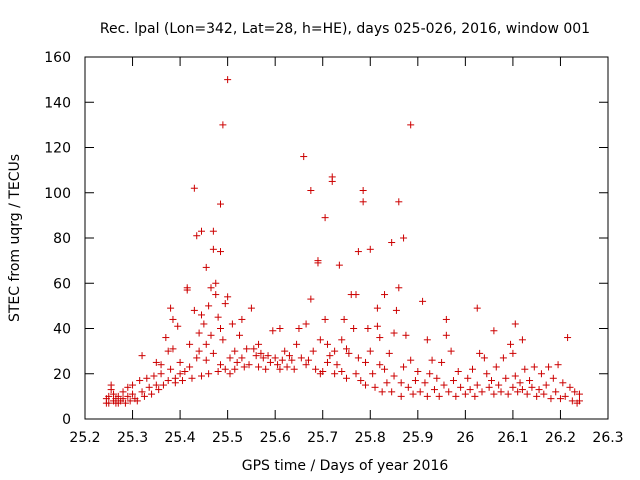 Image resolution: width=640 pixels, height=480 pixels. Describe the element at coordinates (560, 438) in the screenshot. I see `x-tick-label: 26.2` at that location.